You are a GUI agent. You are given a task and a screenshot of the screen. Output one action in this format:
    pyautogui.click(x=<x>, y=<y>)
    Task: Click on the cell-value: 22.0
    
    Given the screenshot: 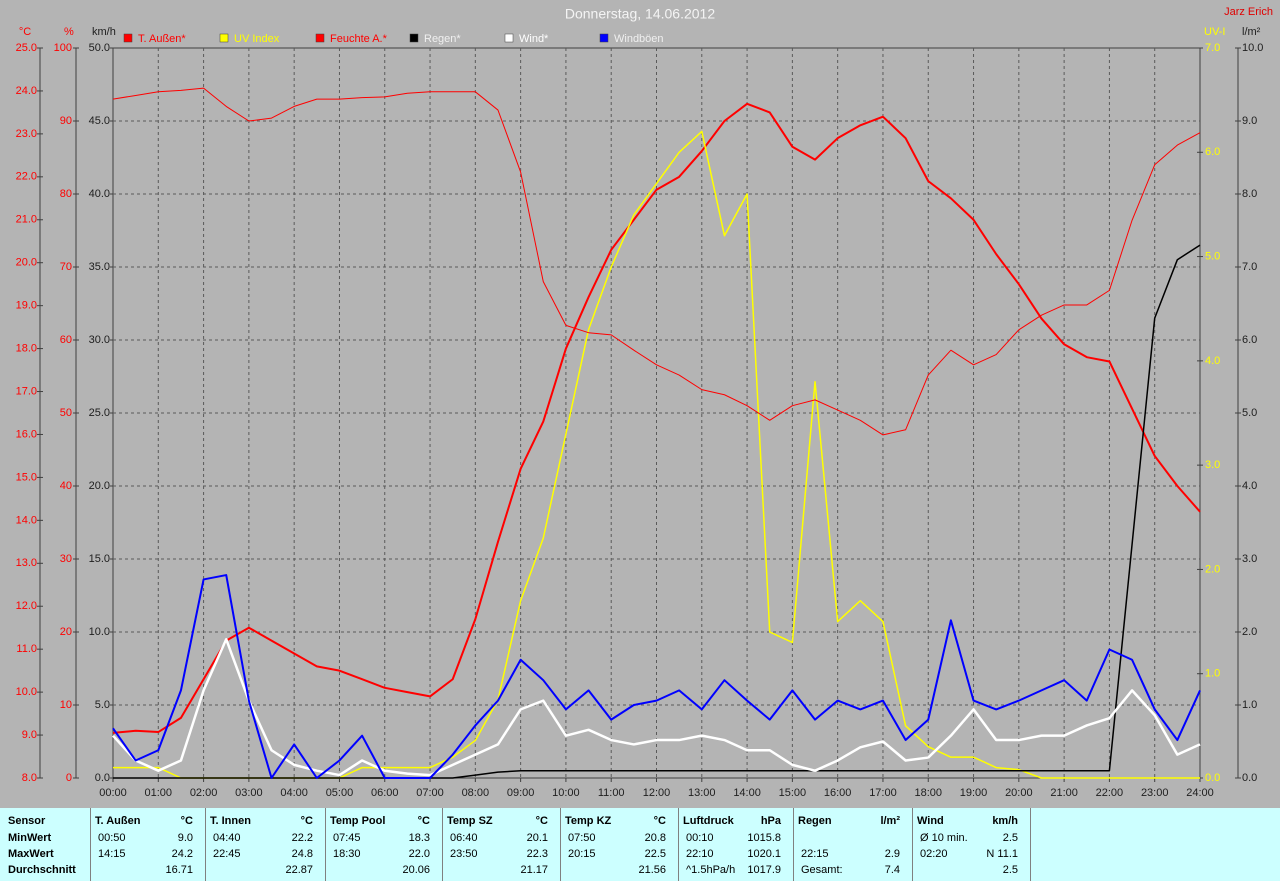 What is the action you would take?
    pyautogui.click(x=419, y=854)
    